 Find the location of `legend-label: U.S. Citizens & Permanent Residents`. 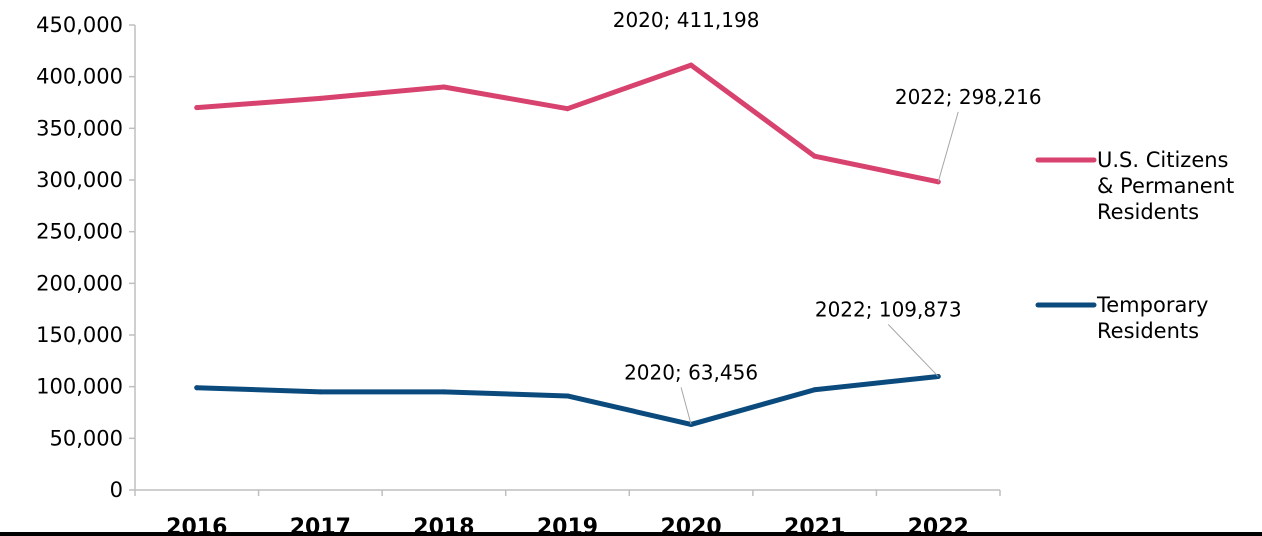

legend-label: U.S. Citizens & Permanent Residents is located at coordinates (1165, 186).